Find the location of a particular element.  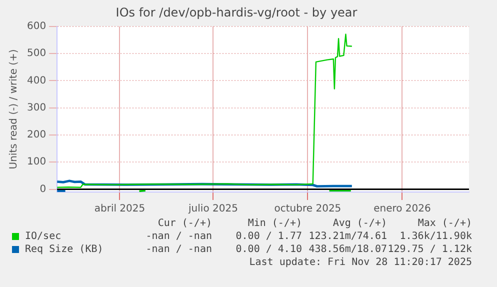

text: 123.21m/74.61 is located at coordinates (347, 236).